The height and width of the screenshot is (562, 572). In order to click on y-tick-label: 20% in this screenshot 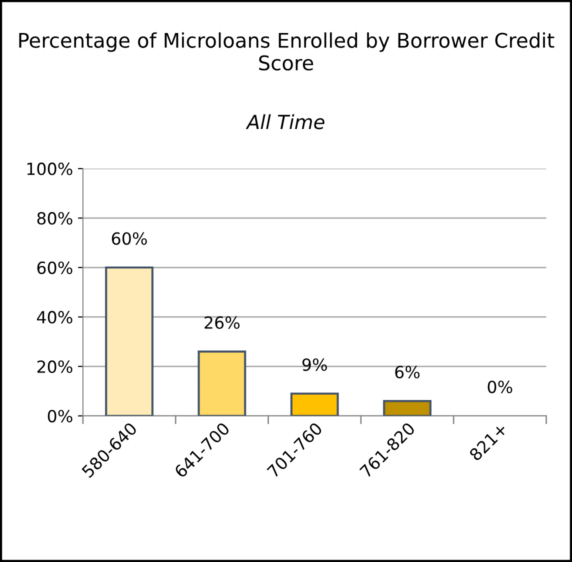, I will do `click(54, 366)`.